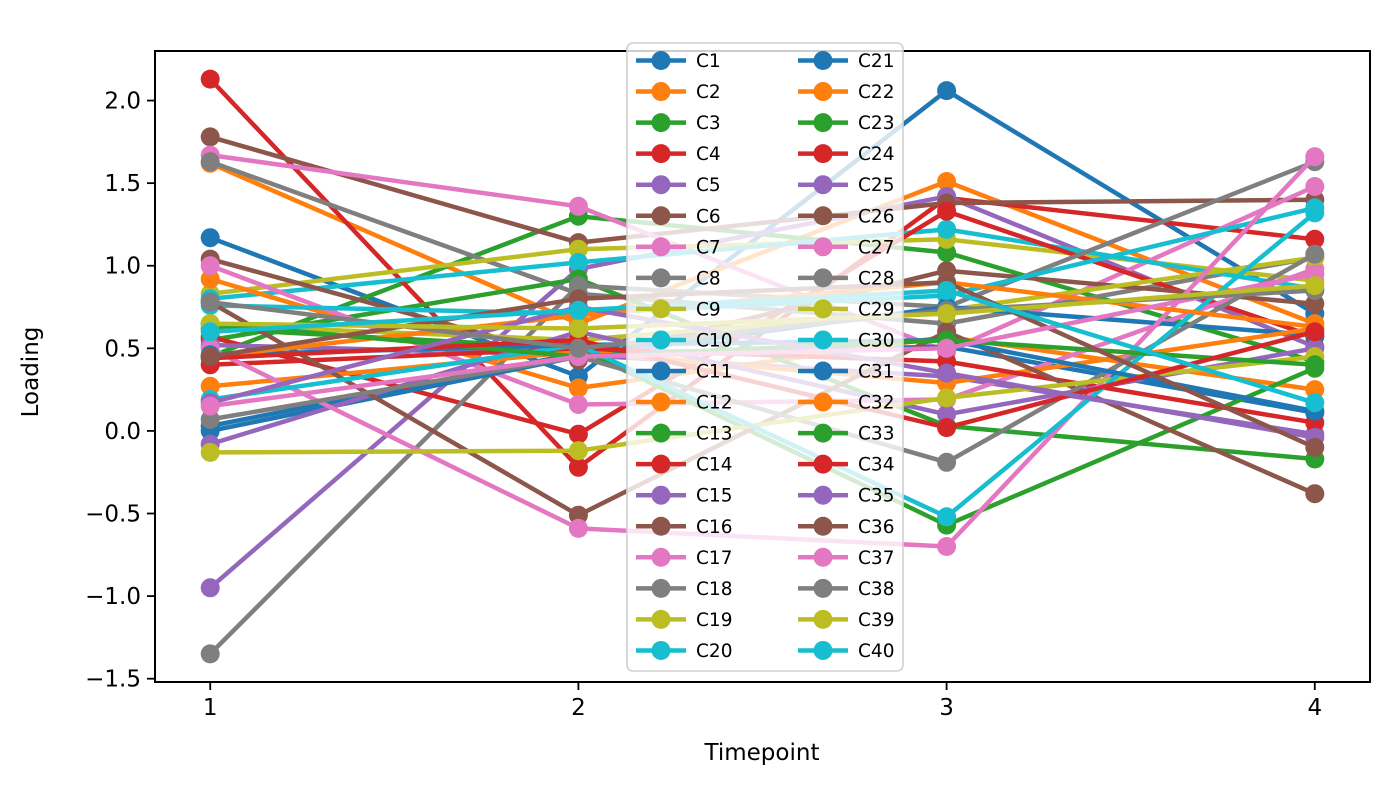 The height and width of the screenshot is (804, 1400). What do you see at coordinates (684, 434) in the screenshot?
I see `legend-entry-C13: C13` at bounding box center [684, 434].